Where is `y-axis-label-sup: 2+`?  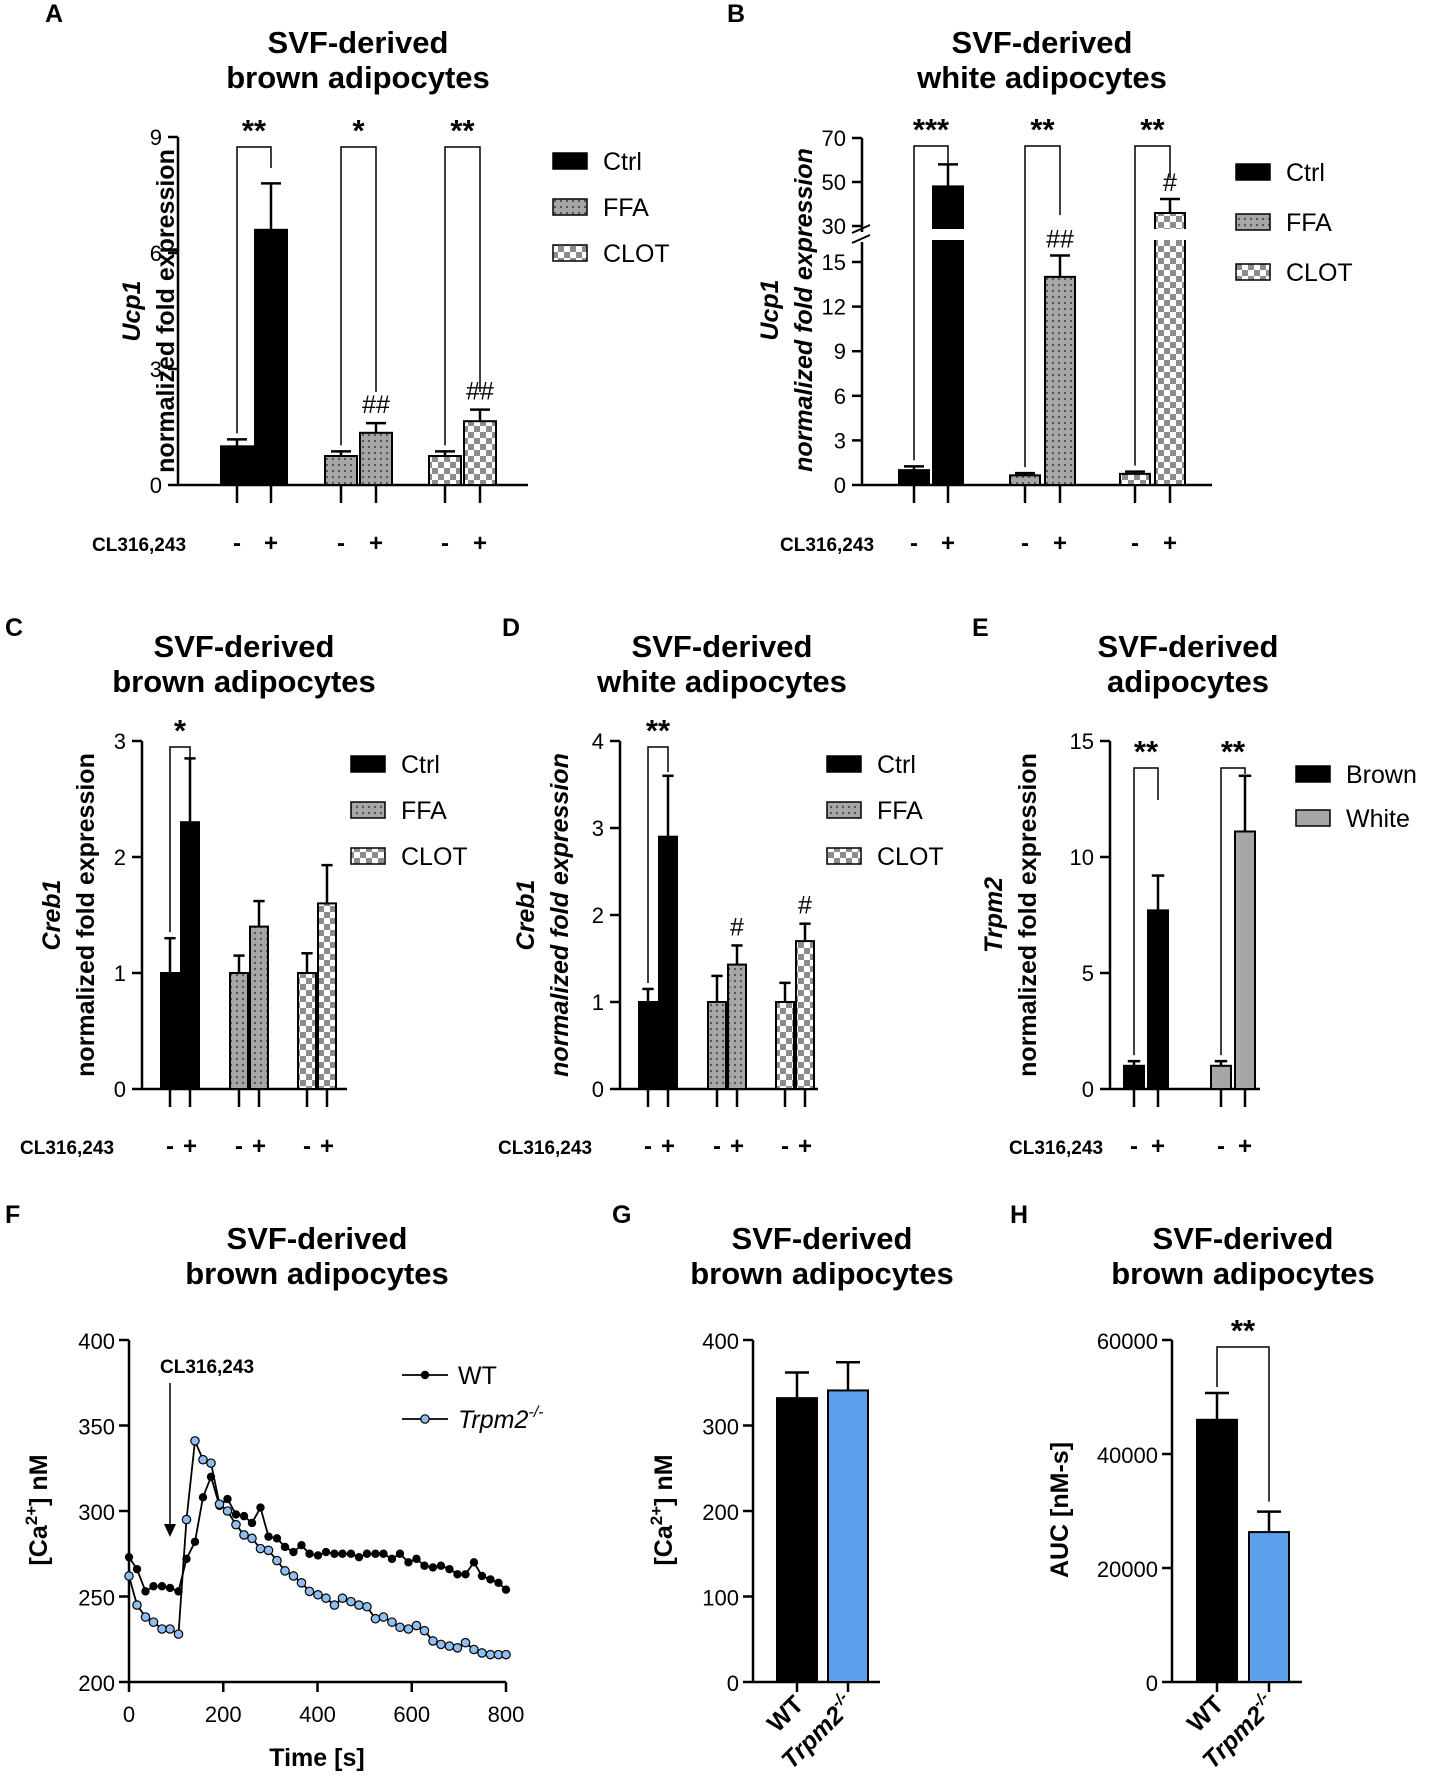
y-axis-label-sup: 2+ is located at coordinates (31, 1515).